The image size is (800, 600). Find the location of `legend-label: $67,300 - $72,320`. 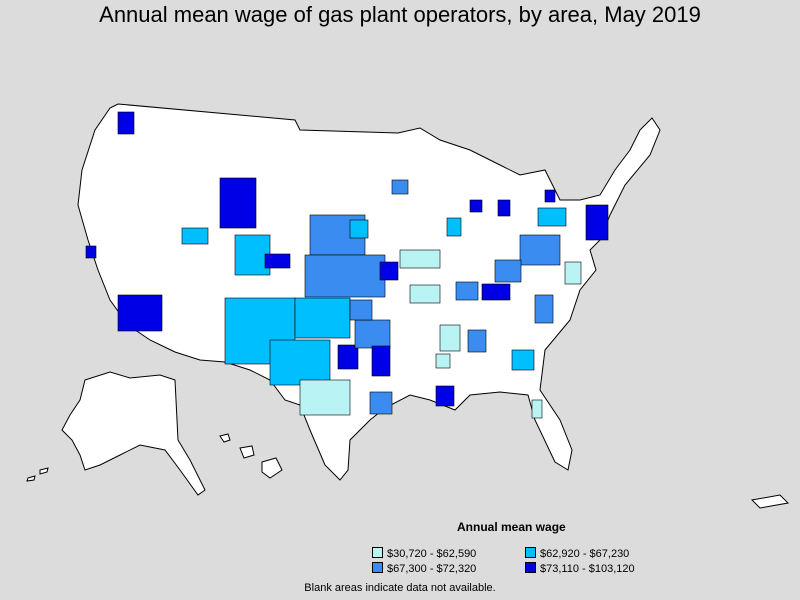

legend-label: $67,300 - $72,320 is located at coordinates (432, 569).